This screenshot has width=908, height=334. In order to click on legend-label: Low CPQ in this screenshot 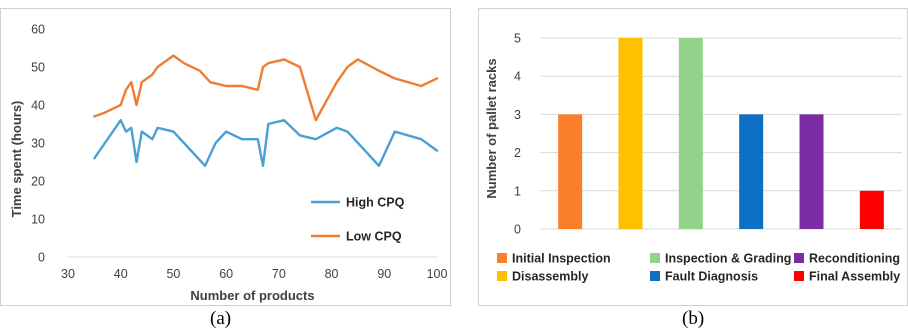, I will do `click(374, 237)`.